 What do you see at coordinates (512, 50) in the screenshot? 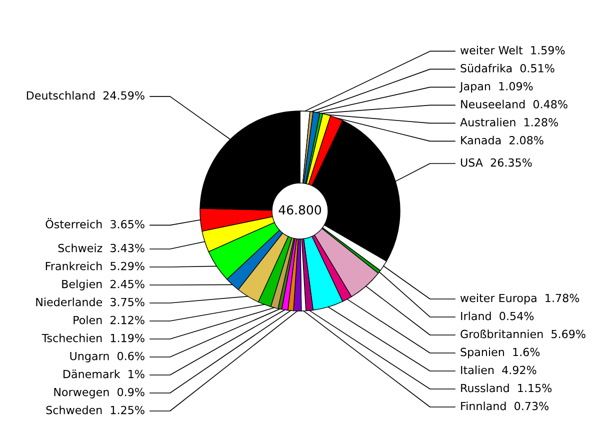
I see `slice-label: weiter Welt 1.59%` at bounding box center [512, 50].